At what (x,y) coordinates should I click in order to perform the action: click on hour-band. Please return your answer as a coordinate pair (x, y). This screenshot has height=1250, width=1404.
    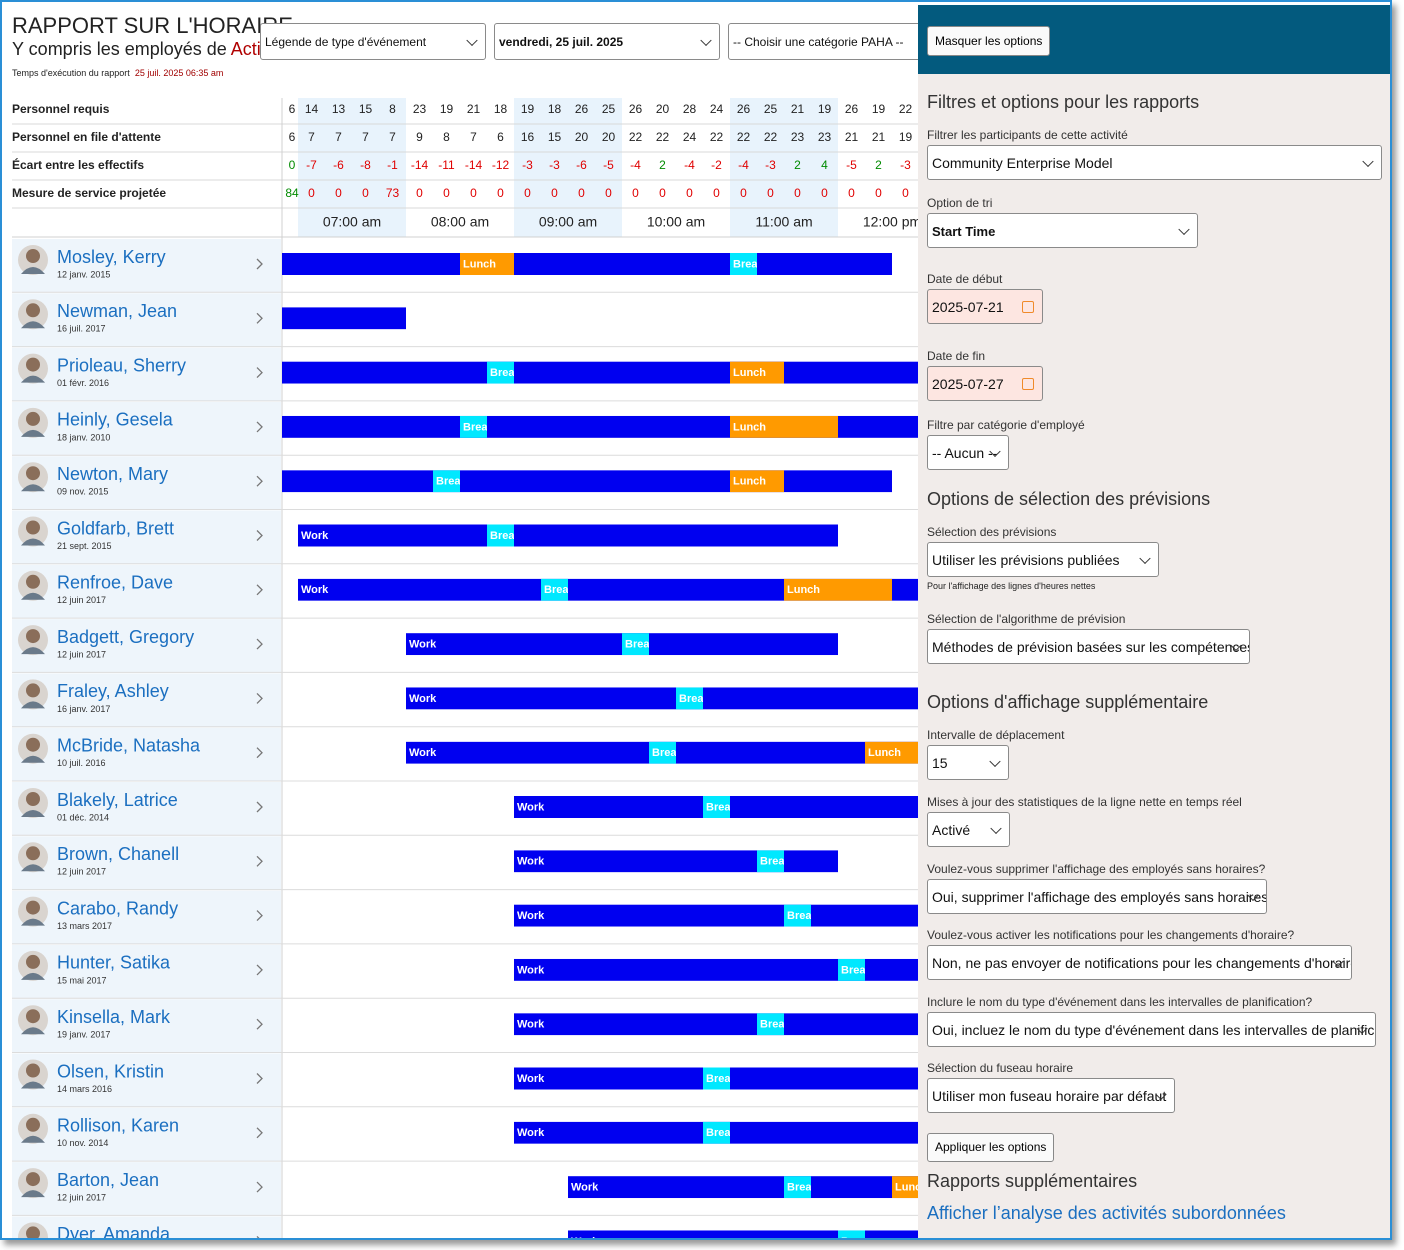
    Looking at the image, I should click on (784, 167).